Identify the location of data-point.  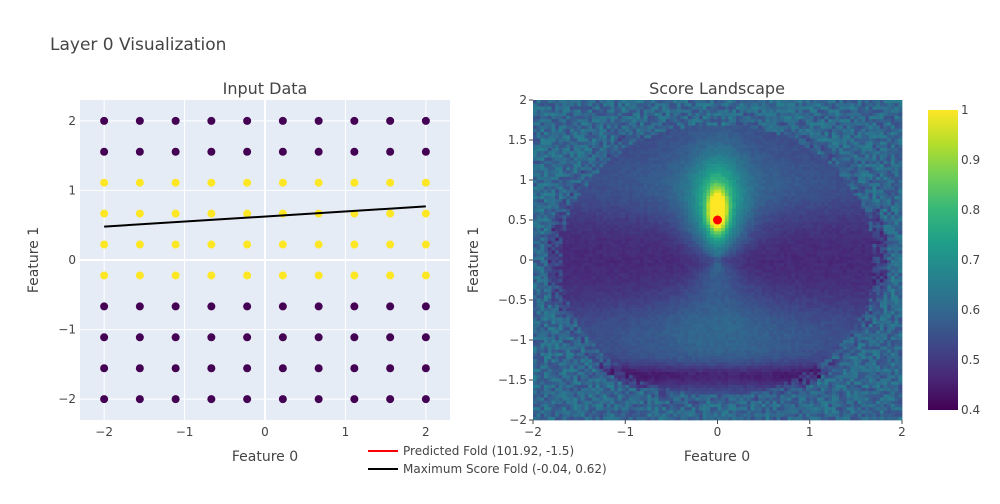
(426, 152).